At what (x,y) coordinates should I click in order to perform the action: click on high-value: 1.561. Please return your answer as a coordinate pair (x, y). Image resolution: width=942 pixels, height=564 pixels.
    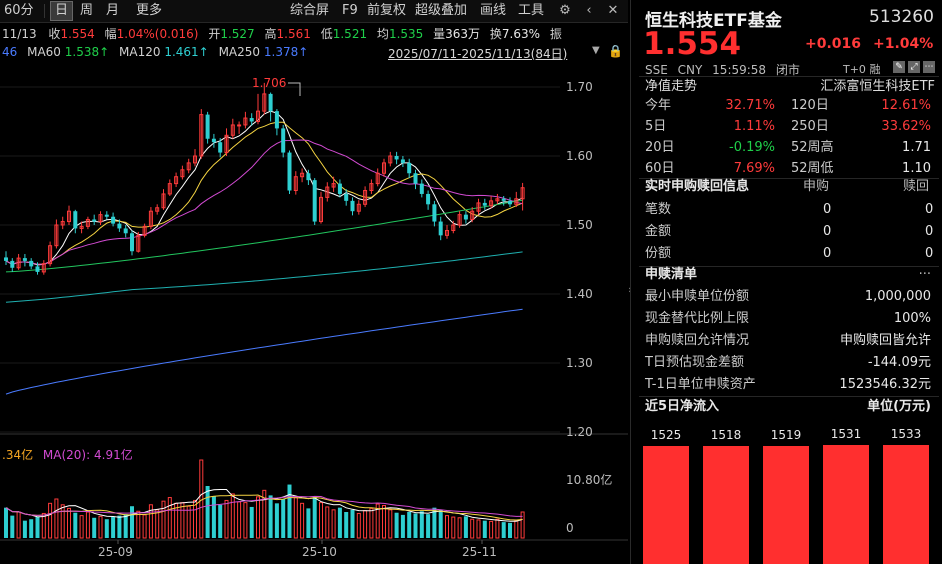
    Looking at the image, I should click on (293, 34).